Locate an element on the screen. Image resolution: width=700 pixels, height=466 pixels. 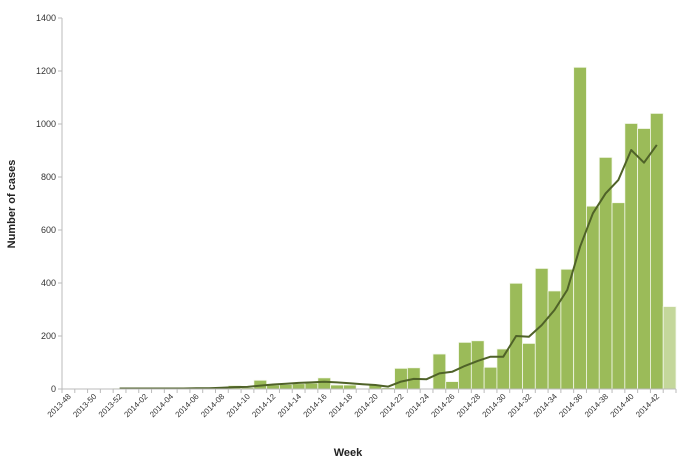
x-tick-label: 2014-40 is located at coordinates (623, 406).